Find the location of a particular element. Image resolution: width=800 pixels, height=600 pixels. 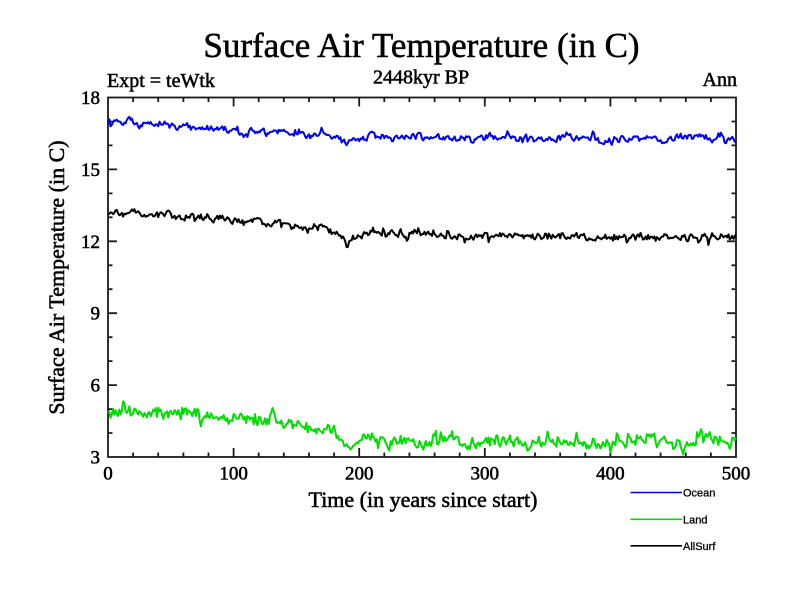

svg-text: Expt = teWtk is located at coordinates (161, 81).